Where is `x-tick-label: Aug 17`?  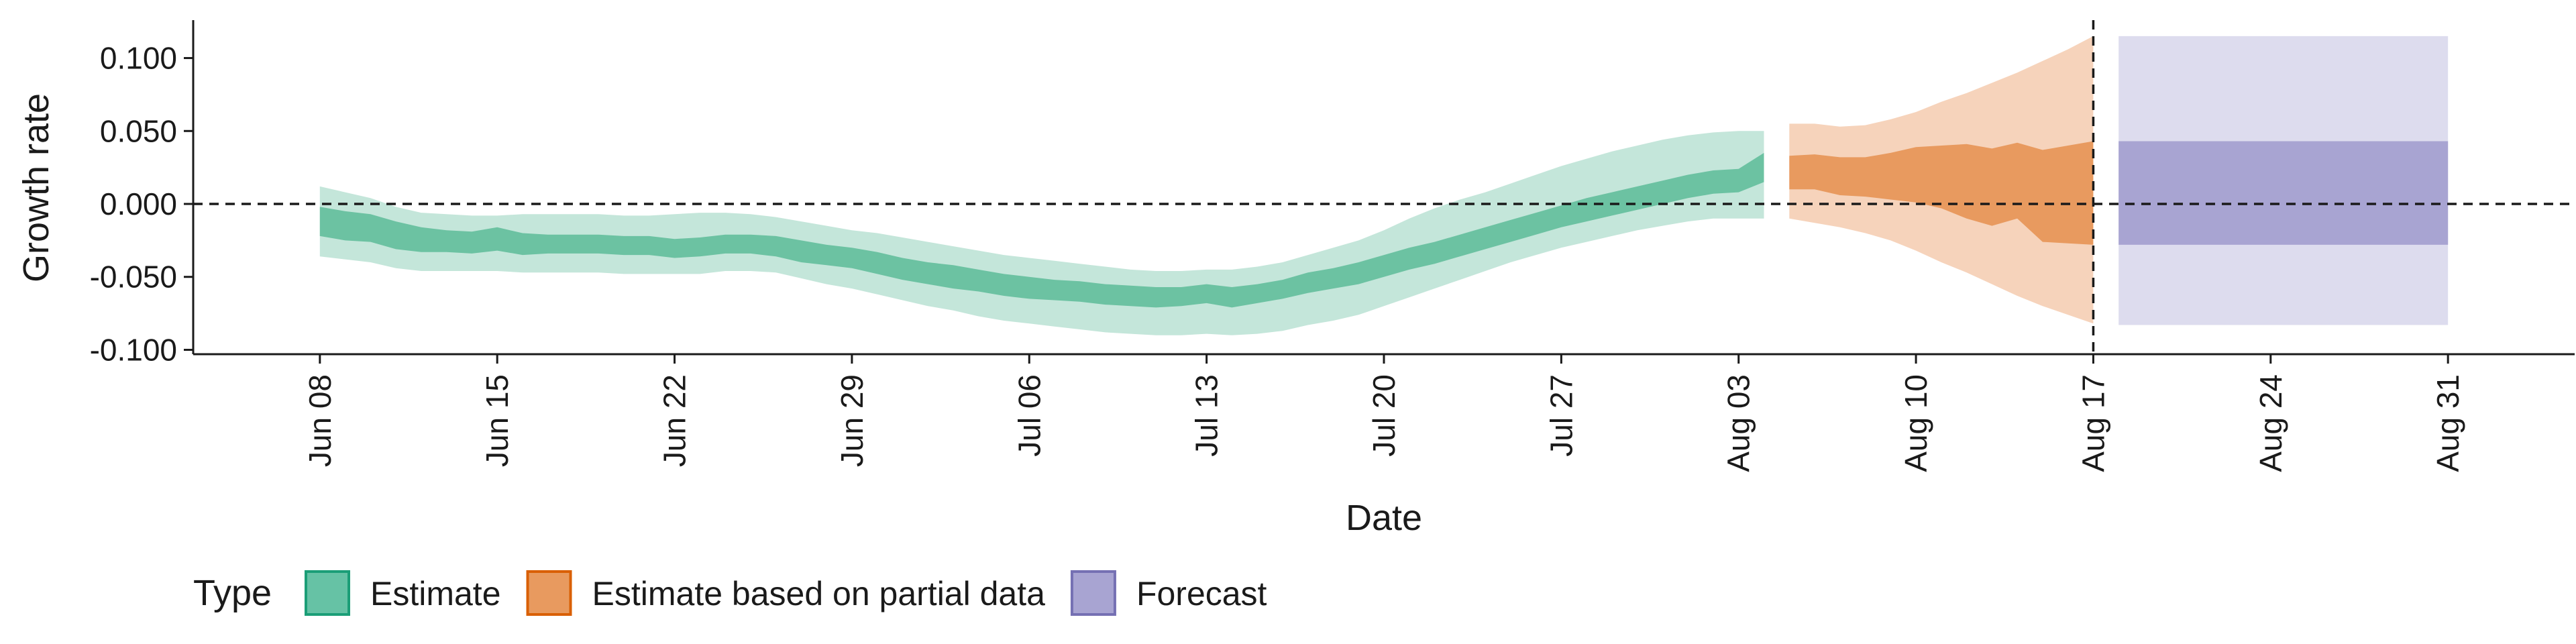 x-tick-label: Aug 17 is located at coordinates (2093, 423).